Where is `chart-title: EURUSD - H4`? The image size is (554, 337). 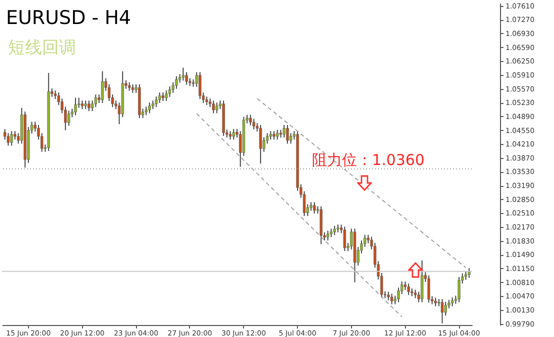
chart-title: EURUSD - H4 is located at coordinates (69, 18).